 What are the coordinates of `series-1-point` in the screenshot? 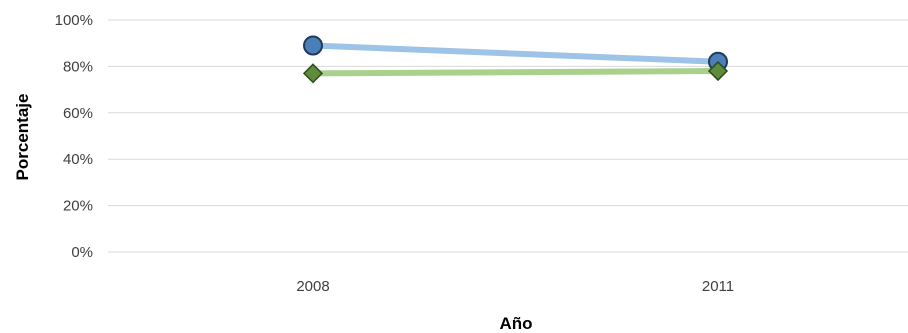 It's located at (313, 45).